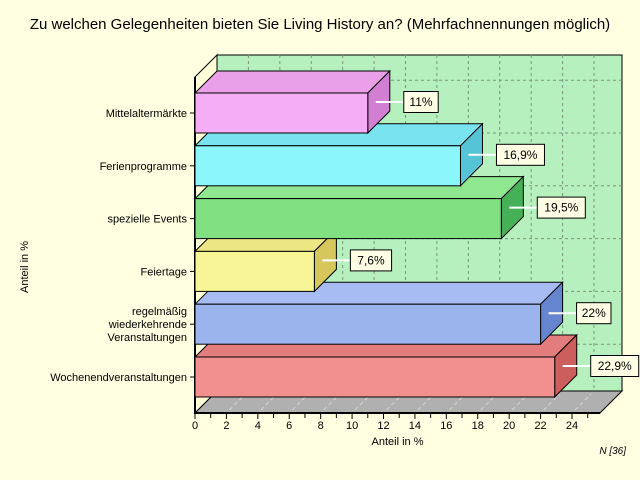  I want to click on value-label: 11%, so click(420, 102).